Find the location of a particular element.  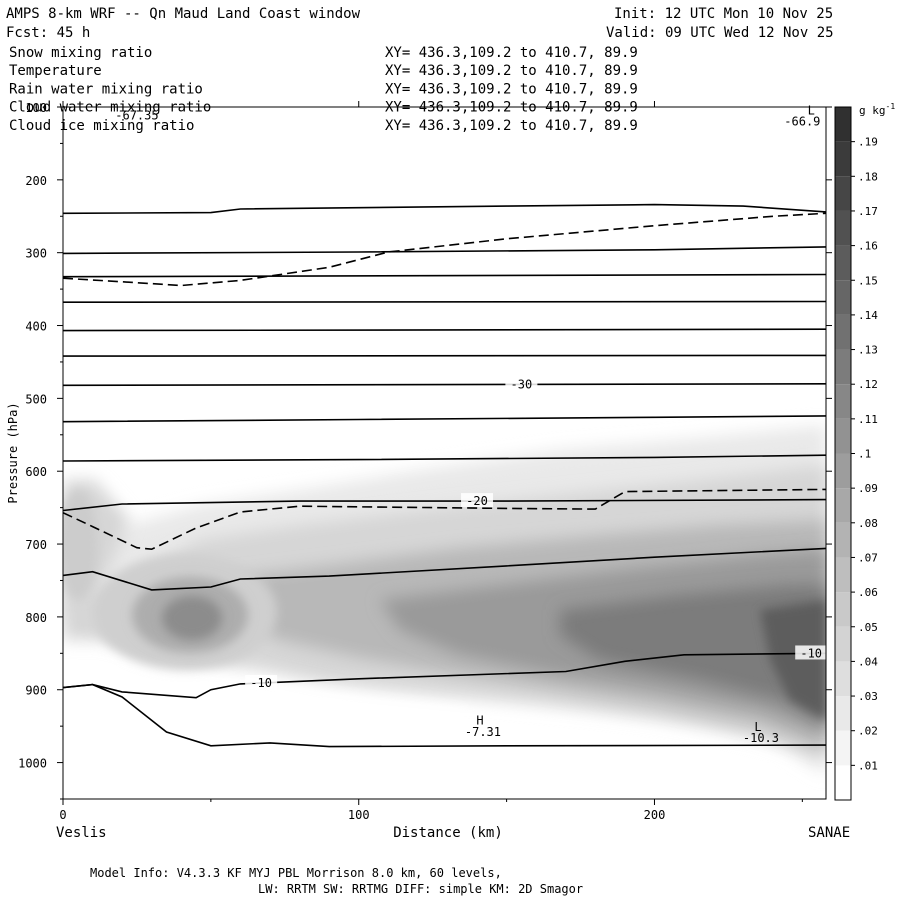

field-name-0: Snow mixing ratio is located at coordinates (80, 53).